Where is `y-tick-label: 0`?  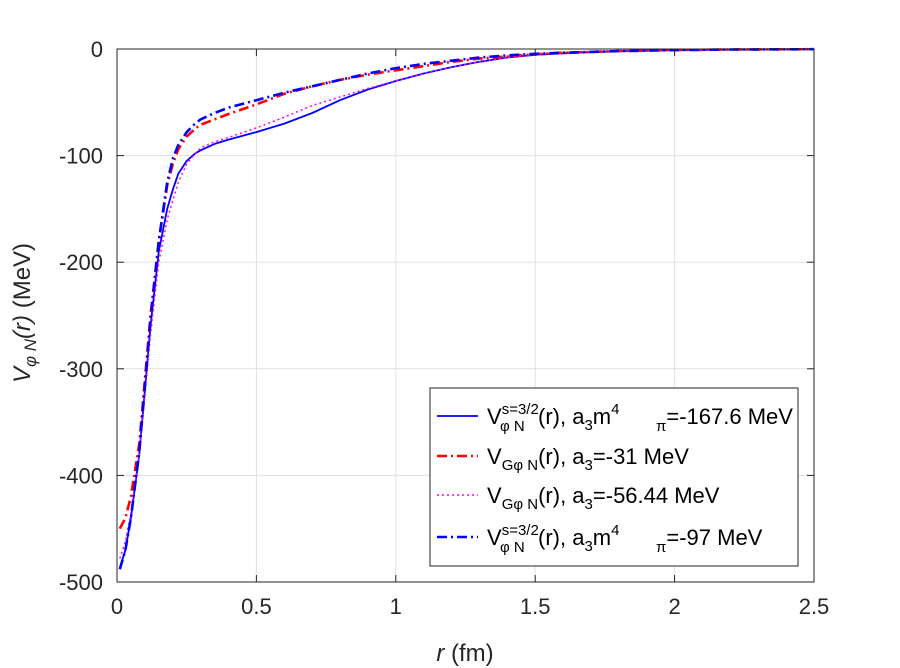
y-tick-label: 0 is located at coordinates (97, 49).